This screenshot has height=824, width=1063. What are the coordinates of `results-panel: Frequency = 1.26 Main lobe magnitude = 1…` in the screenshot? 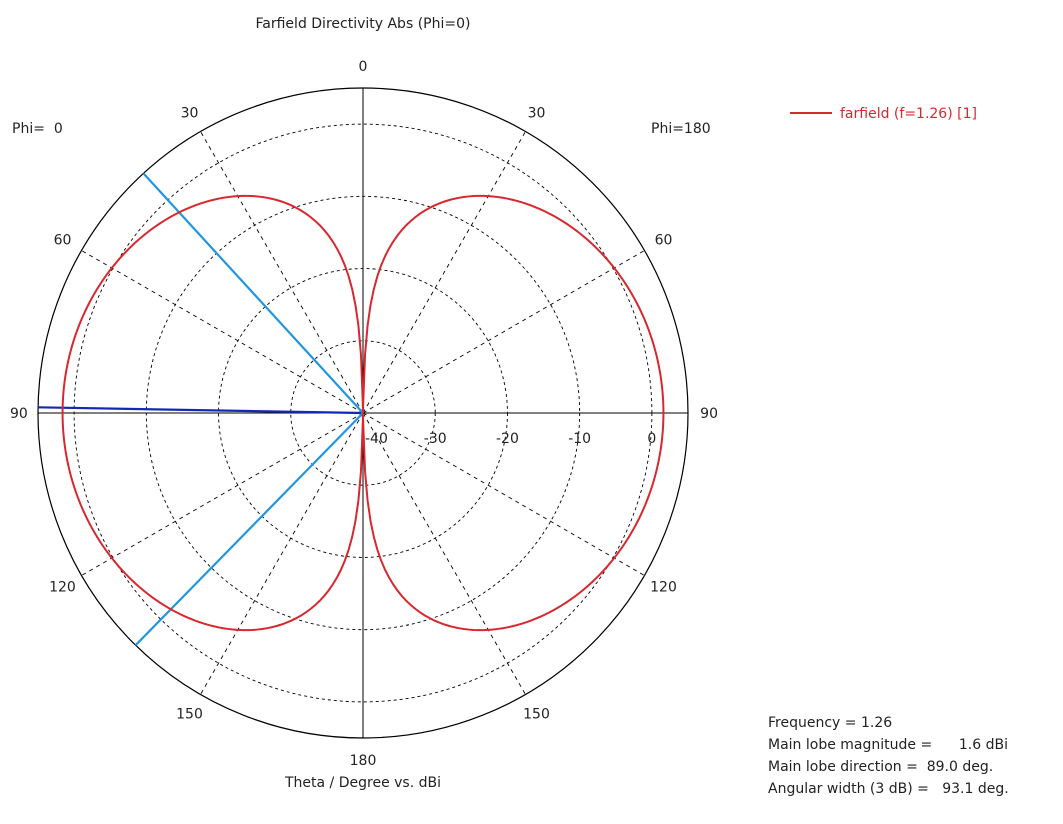 It's located at (888, 756).